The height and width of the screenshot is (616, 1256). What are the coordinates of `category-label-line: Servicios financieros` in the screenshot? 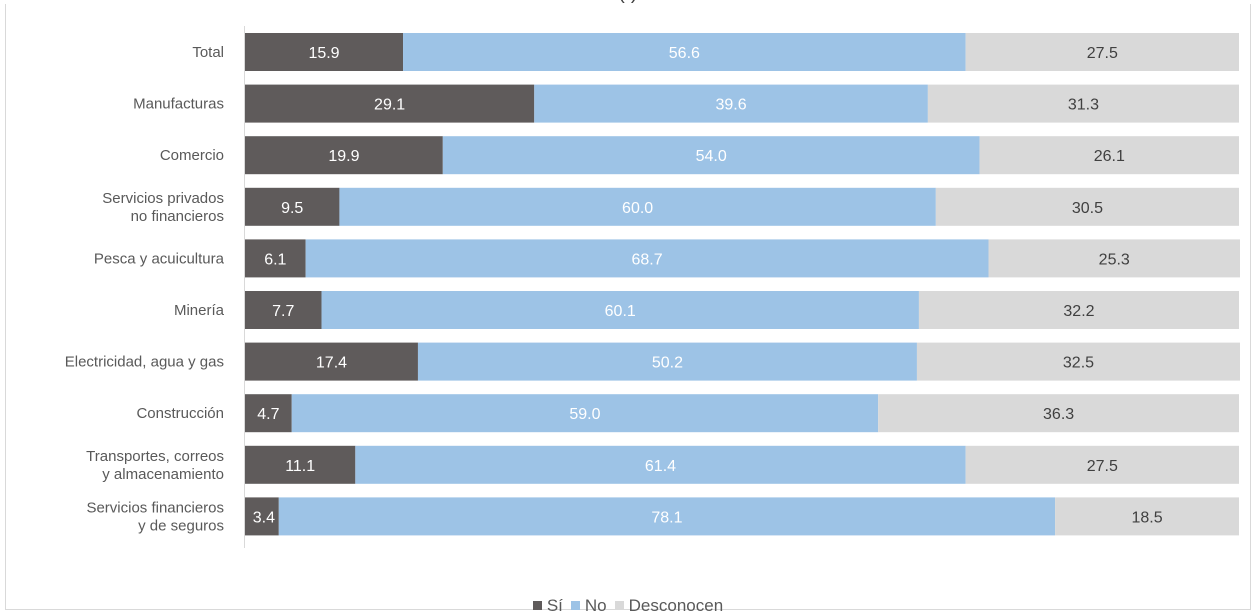 It's located at (155, 507).